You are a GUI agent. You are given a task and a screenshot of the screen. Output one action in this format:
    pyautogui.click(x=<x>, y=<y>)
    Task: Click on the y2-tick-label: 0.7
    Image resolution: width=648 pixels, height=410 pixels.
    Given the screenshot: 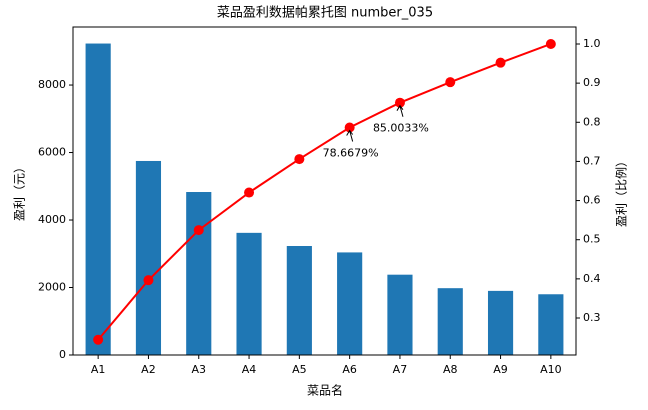 What is the action you would take?
    pyautogui.click(x=592, y=160)
    